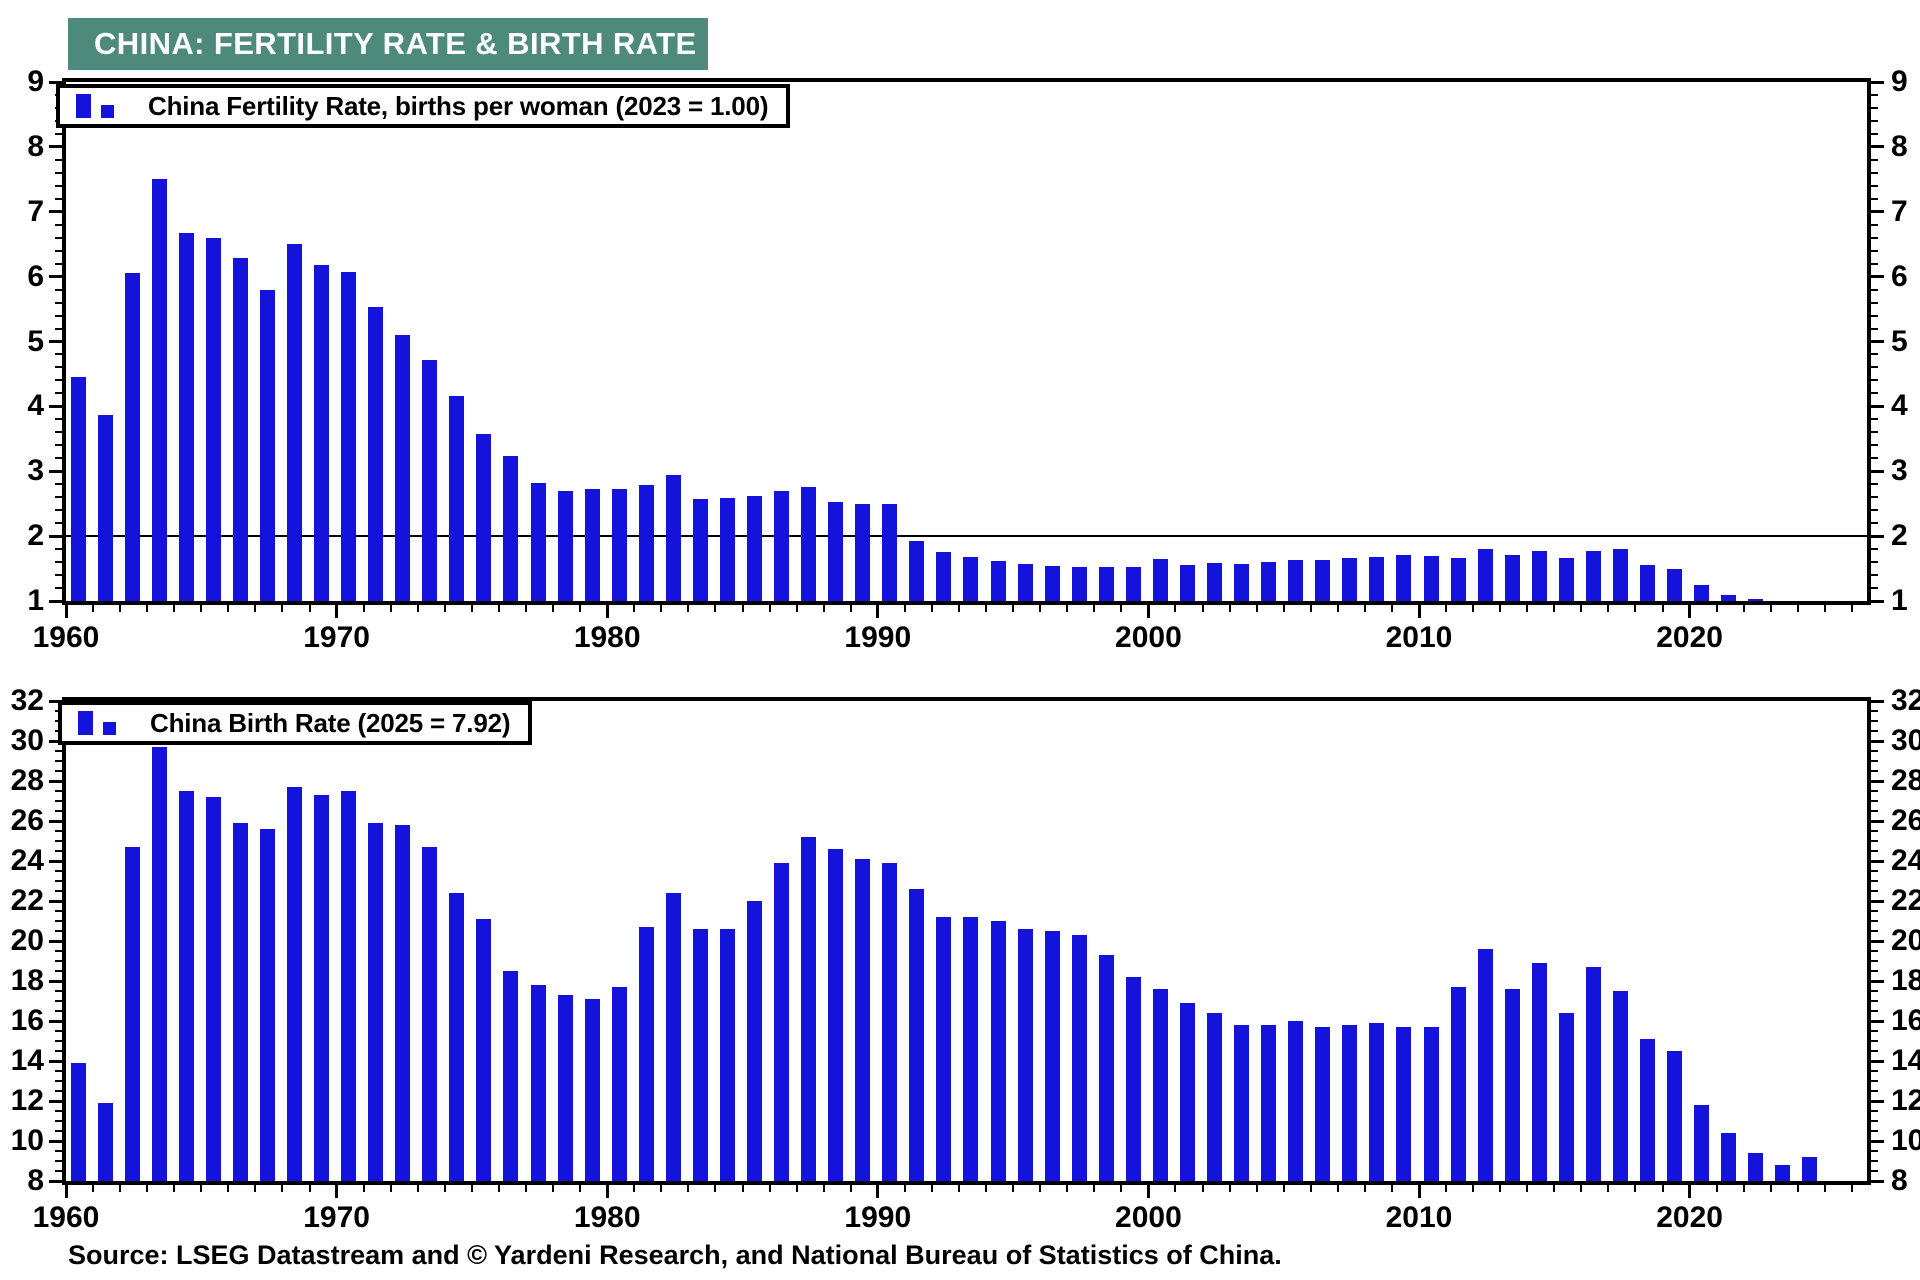  Describe the element at coordinates (66, 1217) in the screenshot. I see `x-axis-label: 1960` at that location.